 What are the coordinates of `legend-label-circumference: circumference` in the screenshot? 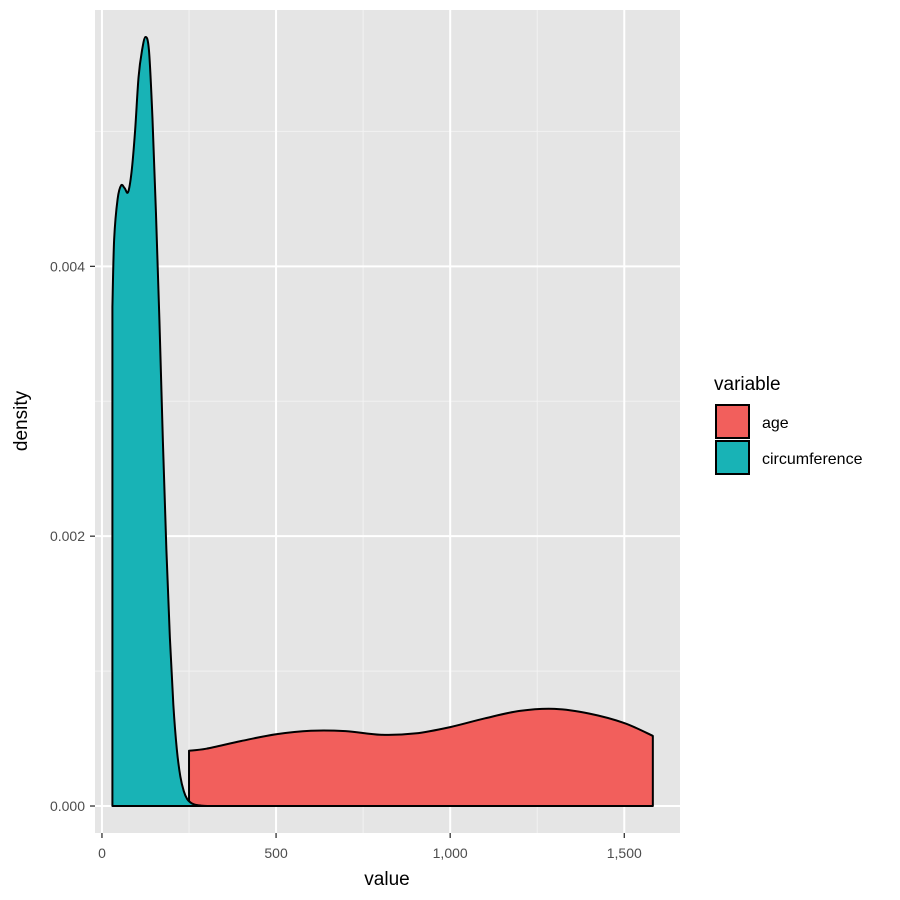 It's located at (812, 459).